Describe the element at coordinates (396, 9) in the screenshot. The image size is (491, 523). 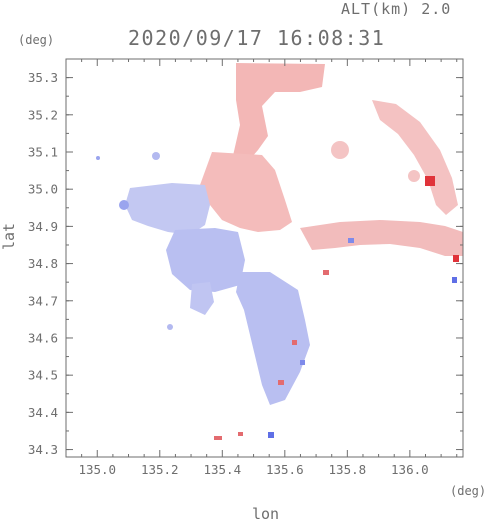
I see `altitude-label: ALT(km) 2.0` at that location.